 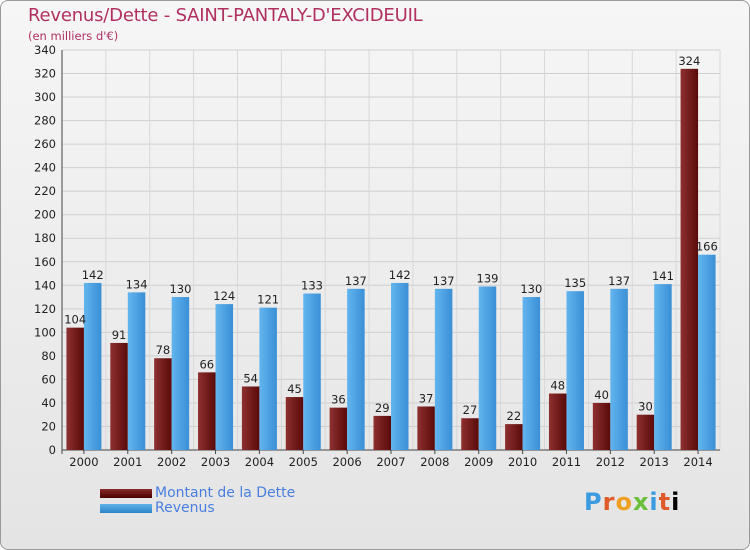 What do you see at coordinates (250, 378) in the screenshot?
I see `data-label-dette: 54` at bounding box center [250, 378].